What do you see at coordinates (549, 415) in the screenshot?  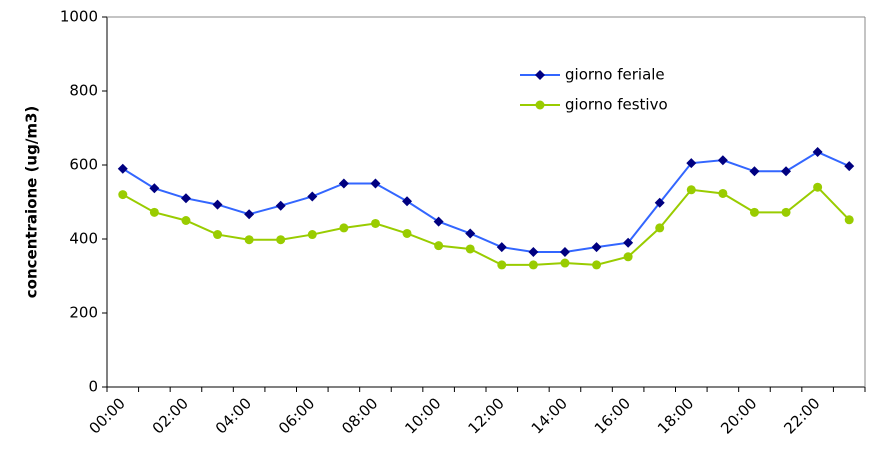 I see `x-tick-label: 14:00` at bounding box center [549, 415].